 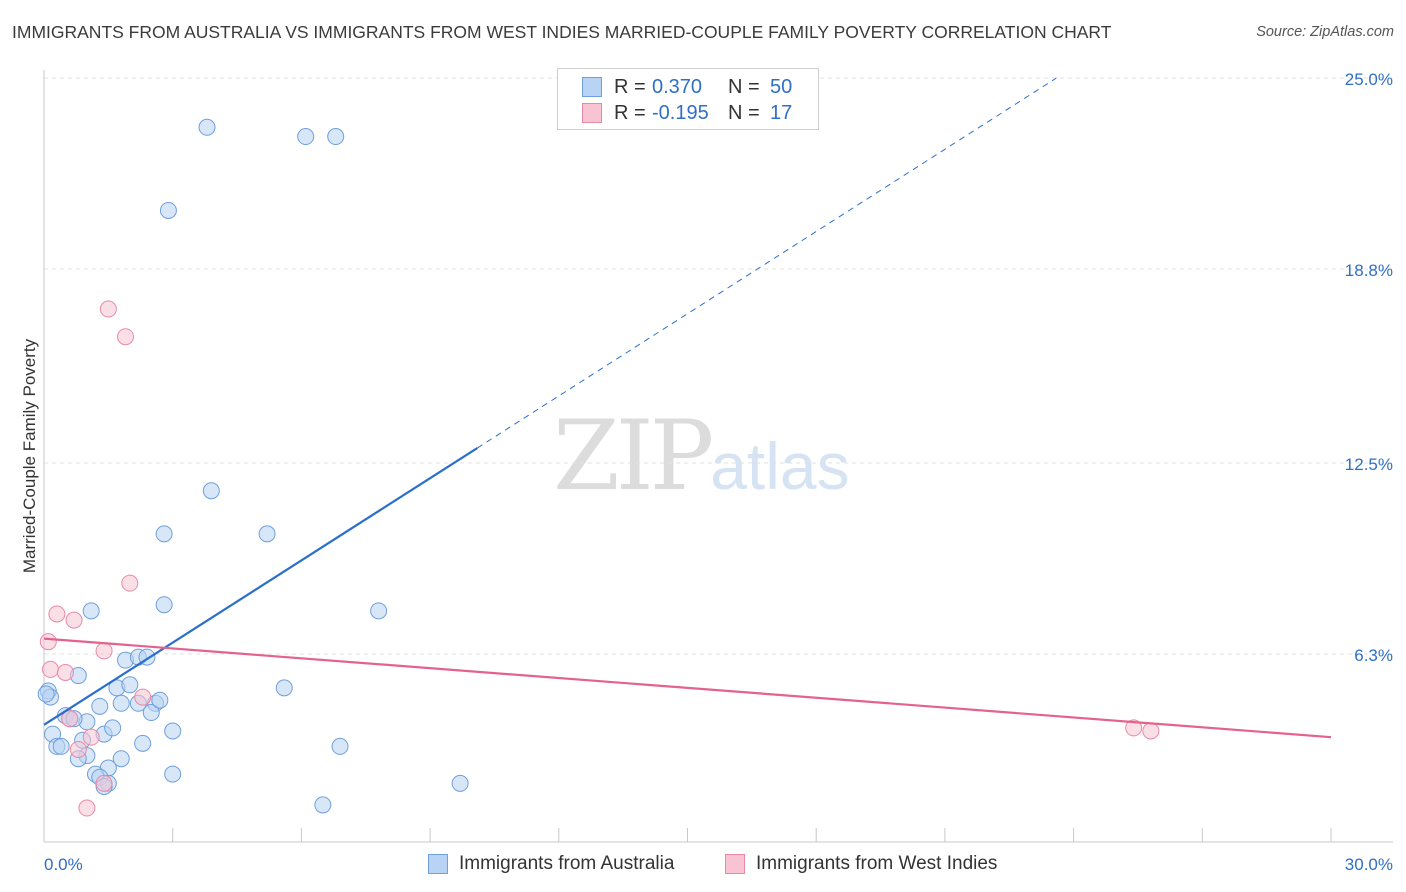 What do you see at coordinates (1369, 864) in the screenshot?
I see `x-tick-label: 30.0%` at bounding box center [1369, 864].